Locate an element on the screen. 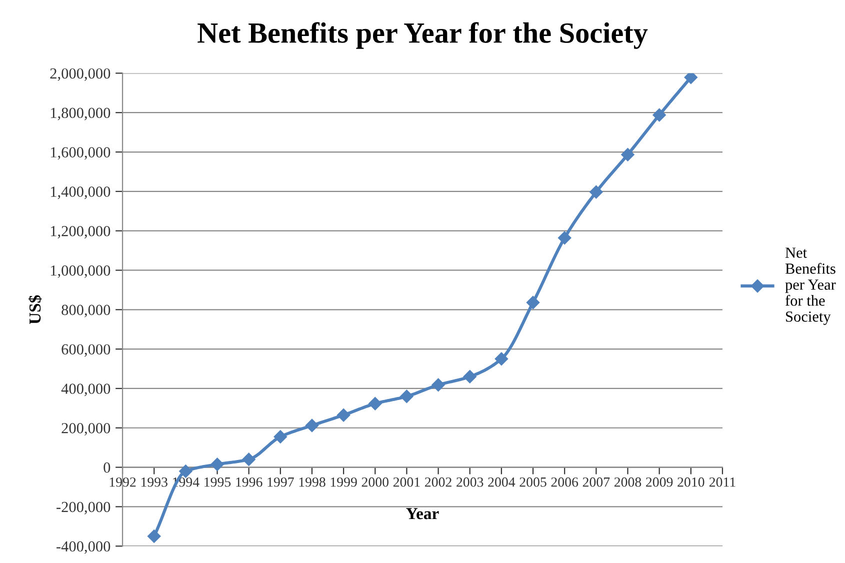 The width and height of the screenshot is (845, 563). x-tick-label: 2005 is located at coordinates (533, 482).